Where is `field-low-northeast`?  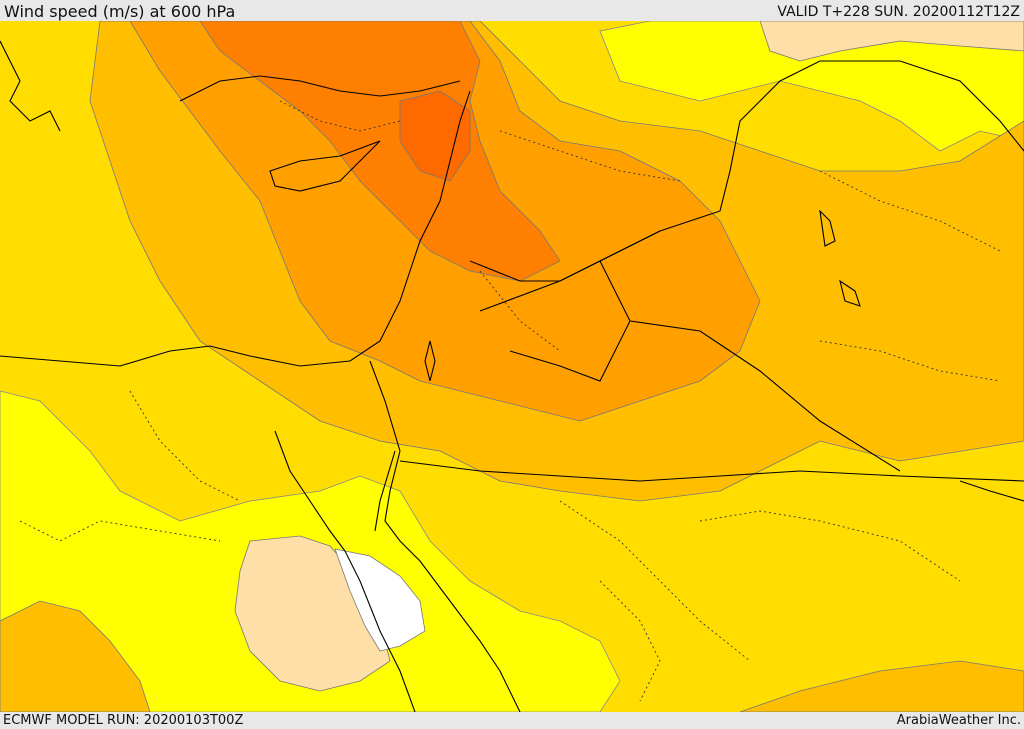 field-low-northeast is located at coordinates (891, 41).